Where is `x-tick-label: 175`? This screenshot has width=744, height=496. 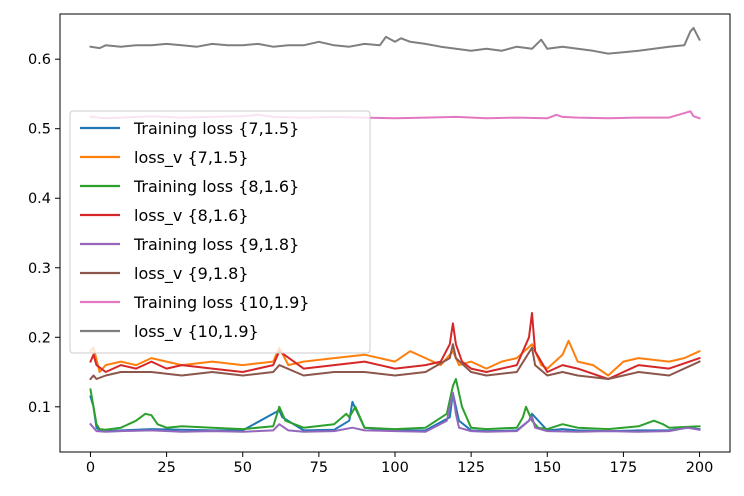
x-tick-label: 175 is located at coordinates (624, 468).